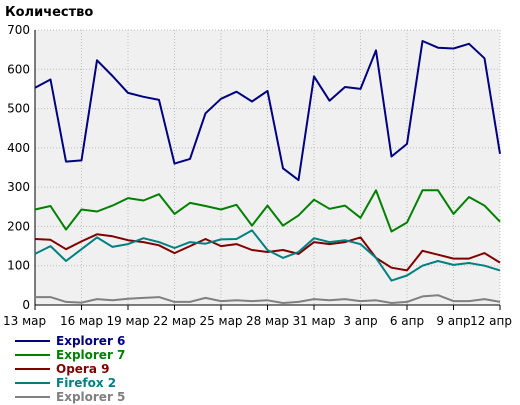  Describe the element at coordinates (18, 266) in the screenshot. I see `y-tick-label: 100` at that location.